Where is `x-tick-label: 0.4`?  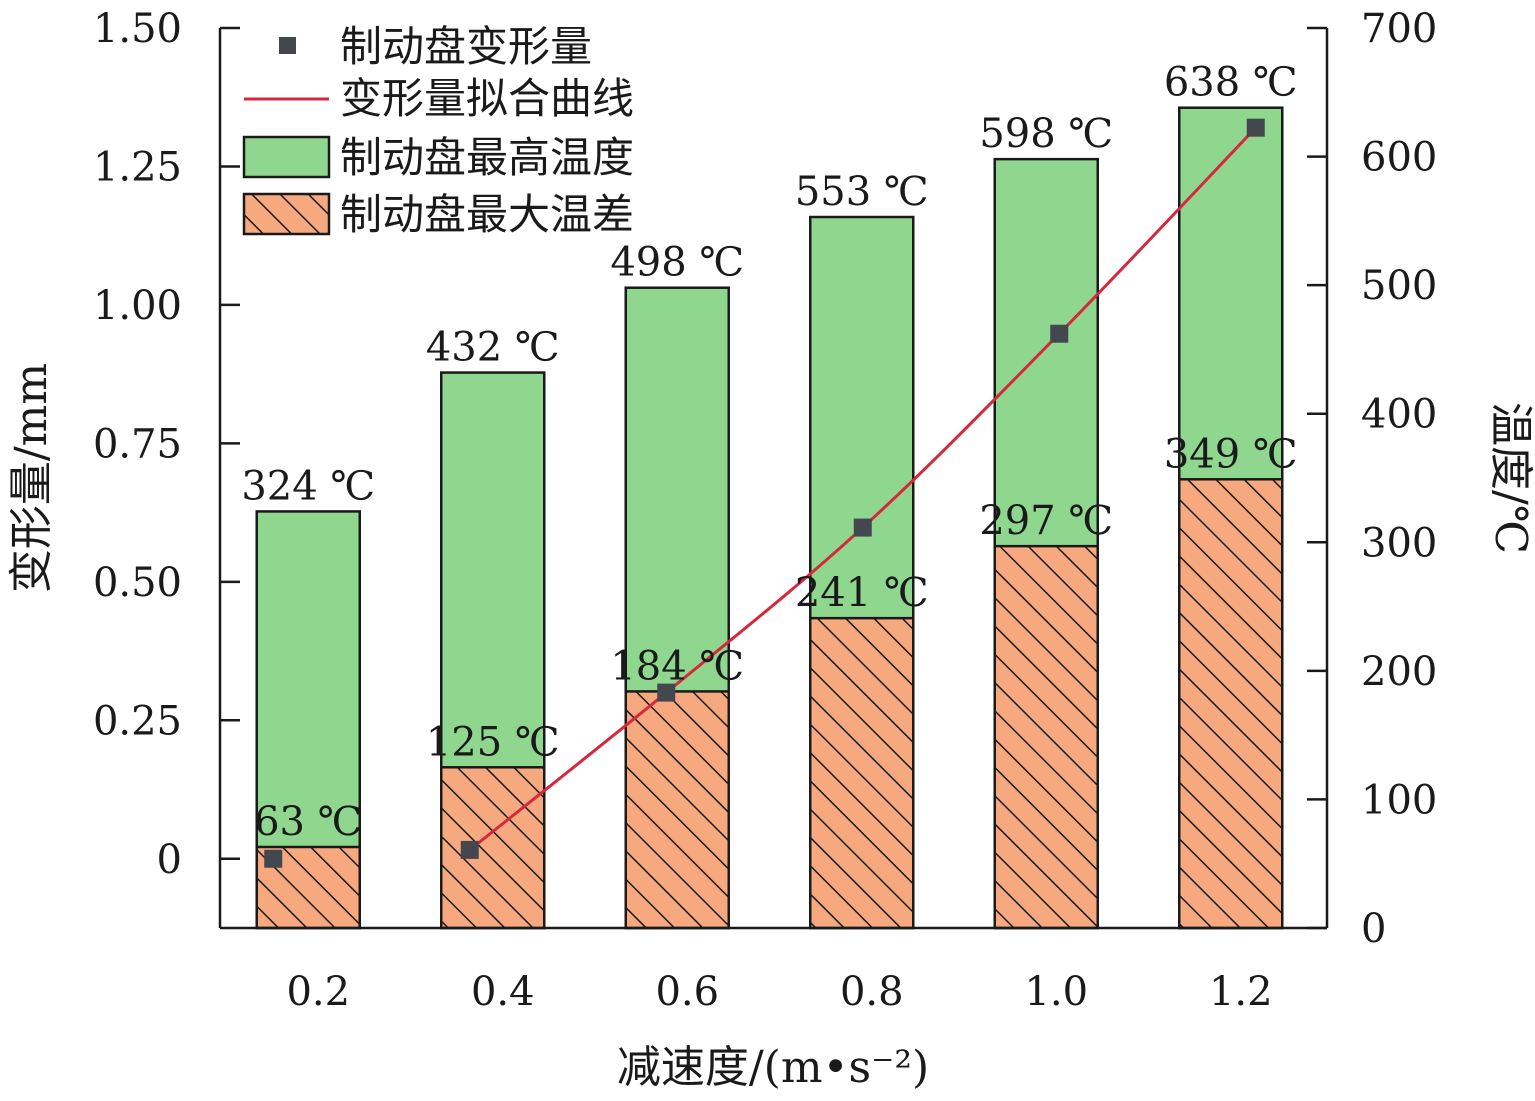 x-tick-label: 0.4 is located at coordinates (503, 992).